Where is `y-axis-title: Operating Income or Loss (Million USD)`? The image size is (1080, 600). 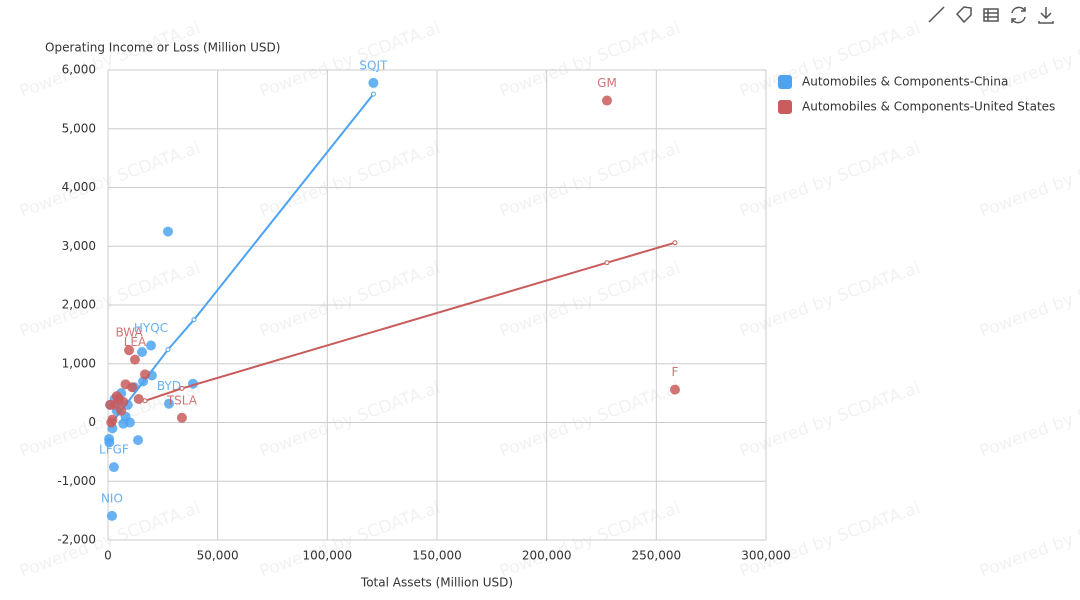 y-axis-title: Operating Income or Loss (Million USD) is located at coordinates (162, 48).